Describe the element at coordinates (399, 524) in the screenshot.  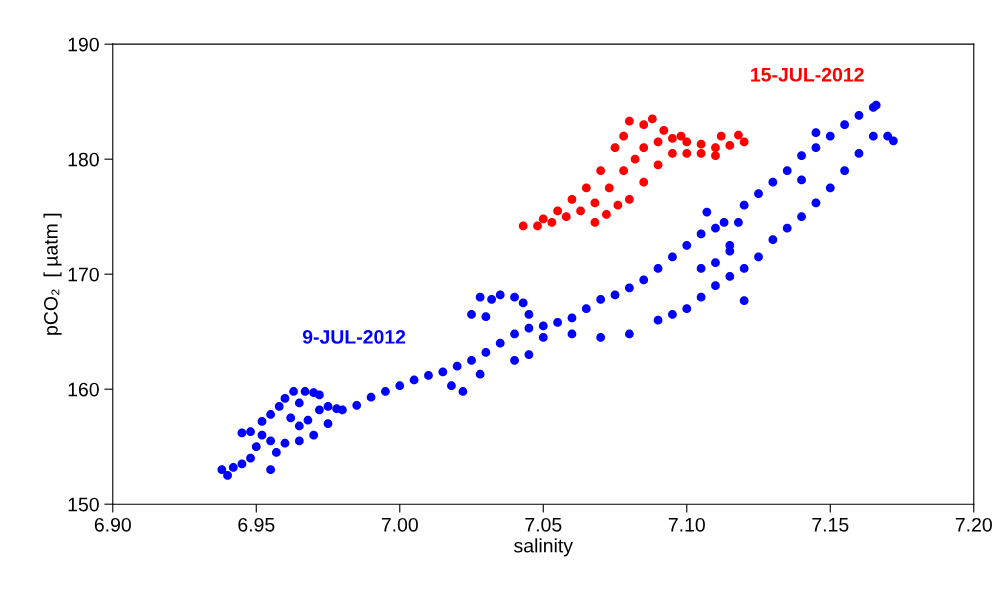
I see `x-tick-label: 7.00` at that location.